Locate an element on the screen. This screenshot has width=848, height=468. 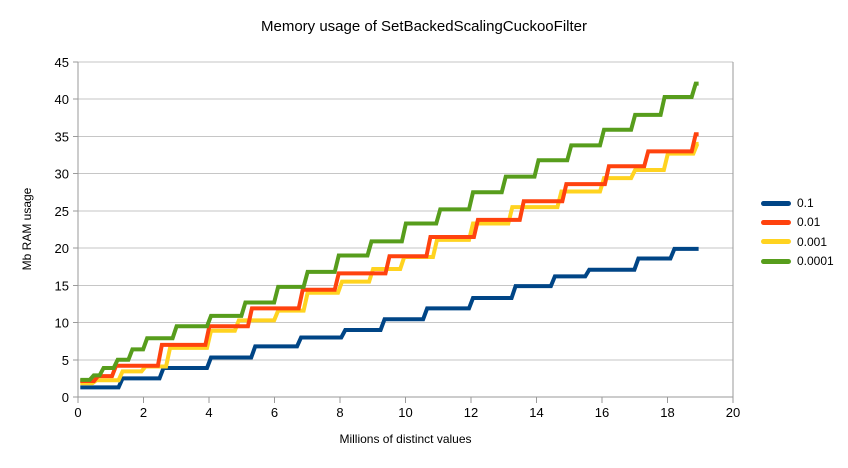
x-tick-label: 16 is located at coordinates (602, 412).